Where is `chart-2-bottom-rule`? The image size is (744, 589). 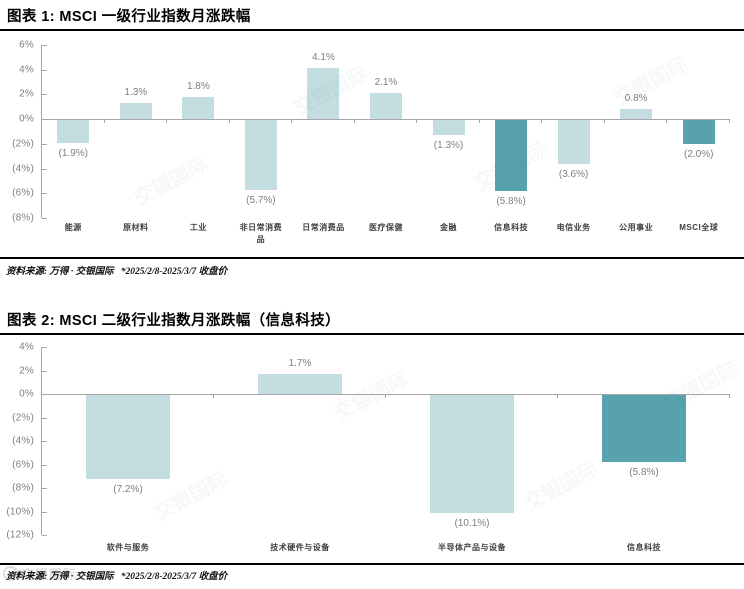
chart-2-bottom-rule is located at coordinates (372, 564).